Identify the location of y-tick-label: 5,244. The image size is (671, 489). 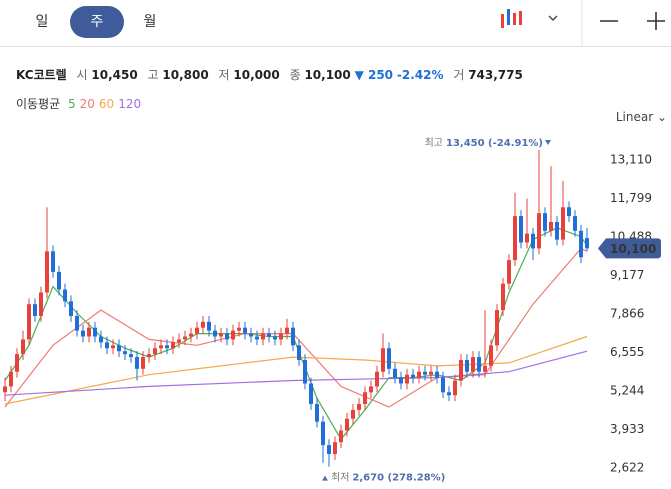
(627, 391).